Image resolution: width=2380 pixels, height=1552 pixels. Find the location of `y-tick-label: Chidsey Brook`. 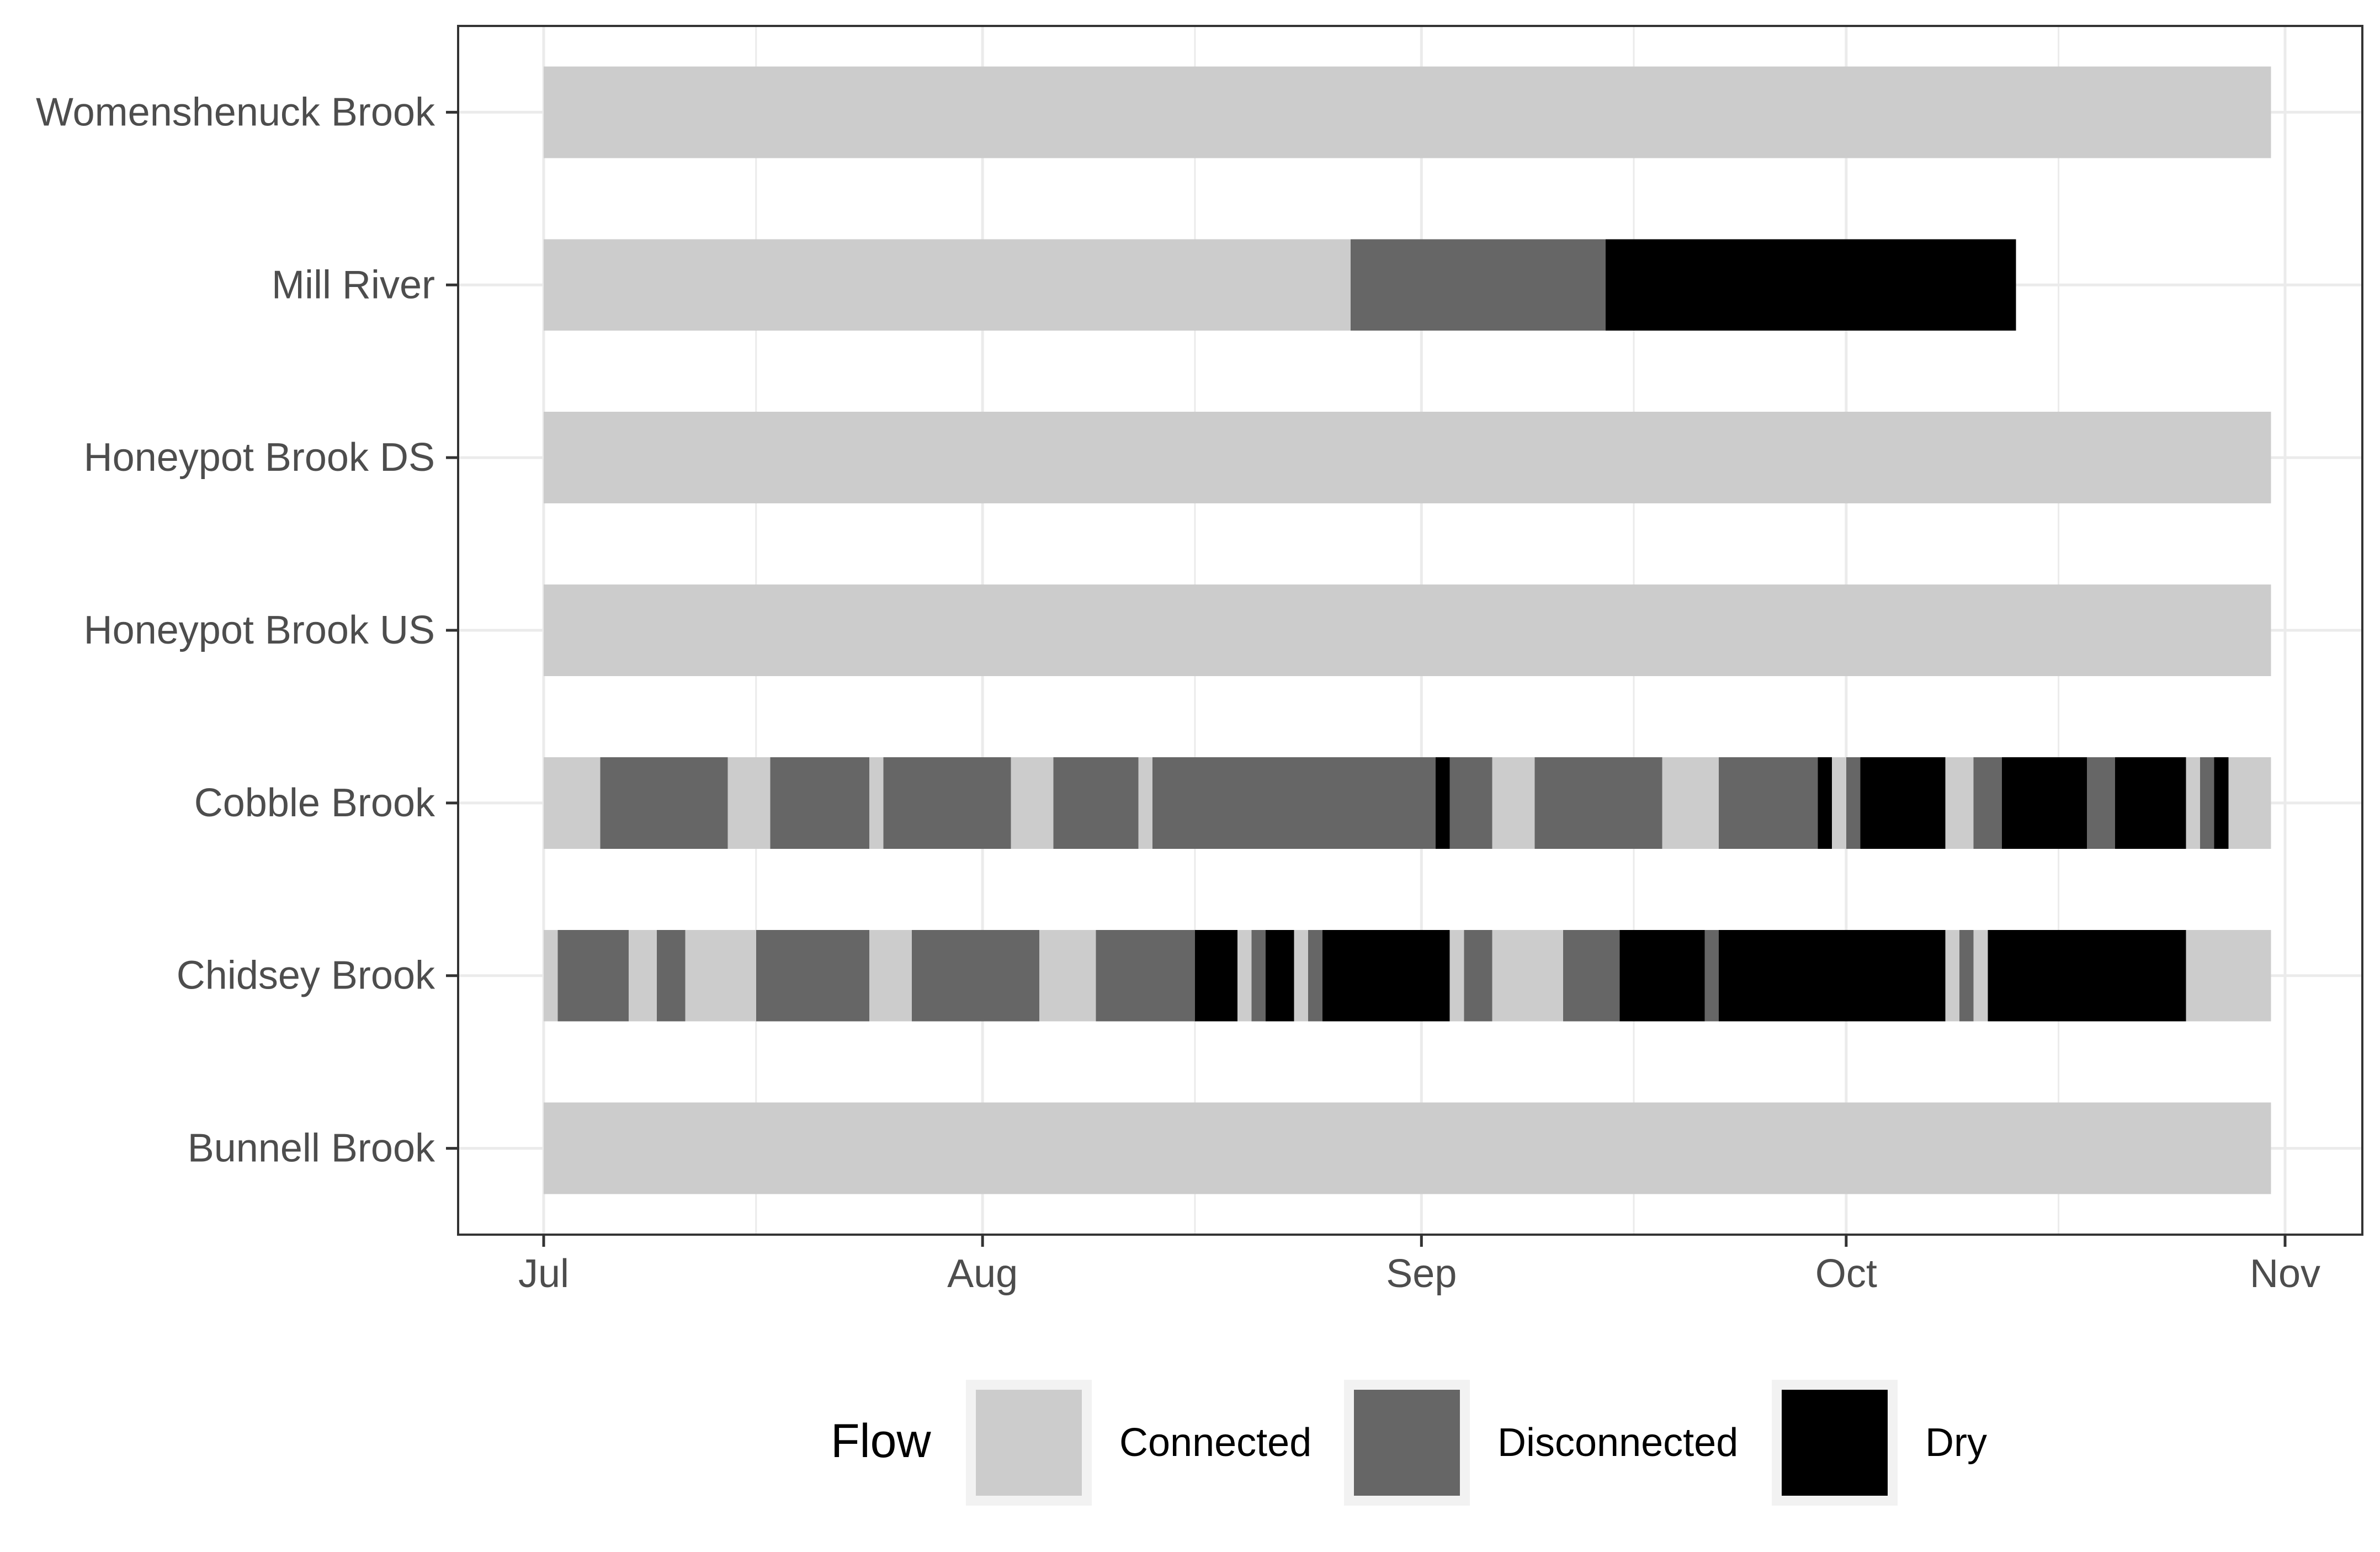

y-tick-label: Chidsey Brook is located at coordinates (306, 976).